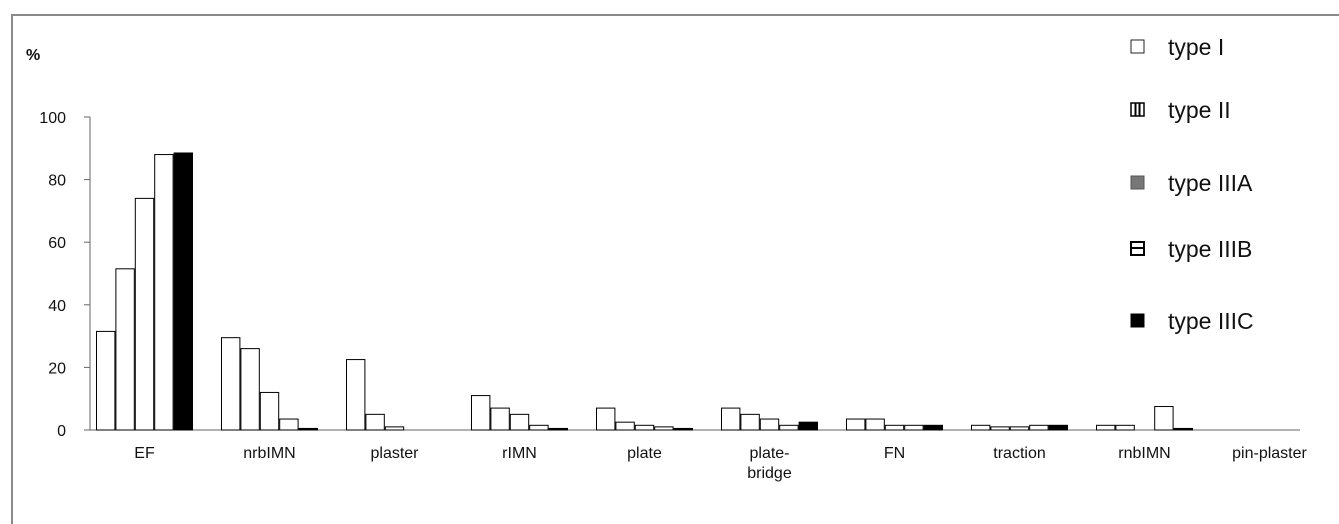 The image size is (1339, 524). What do you see at coordinates (33, 55) in the screenshot?
I see `y-unit-label: %` at bounding box center [33, 55].